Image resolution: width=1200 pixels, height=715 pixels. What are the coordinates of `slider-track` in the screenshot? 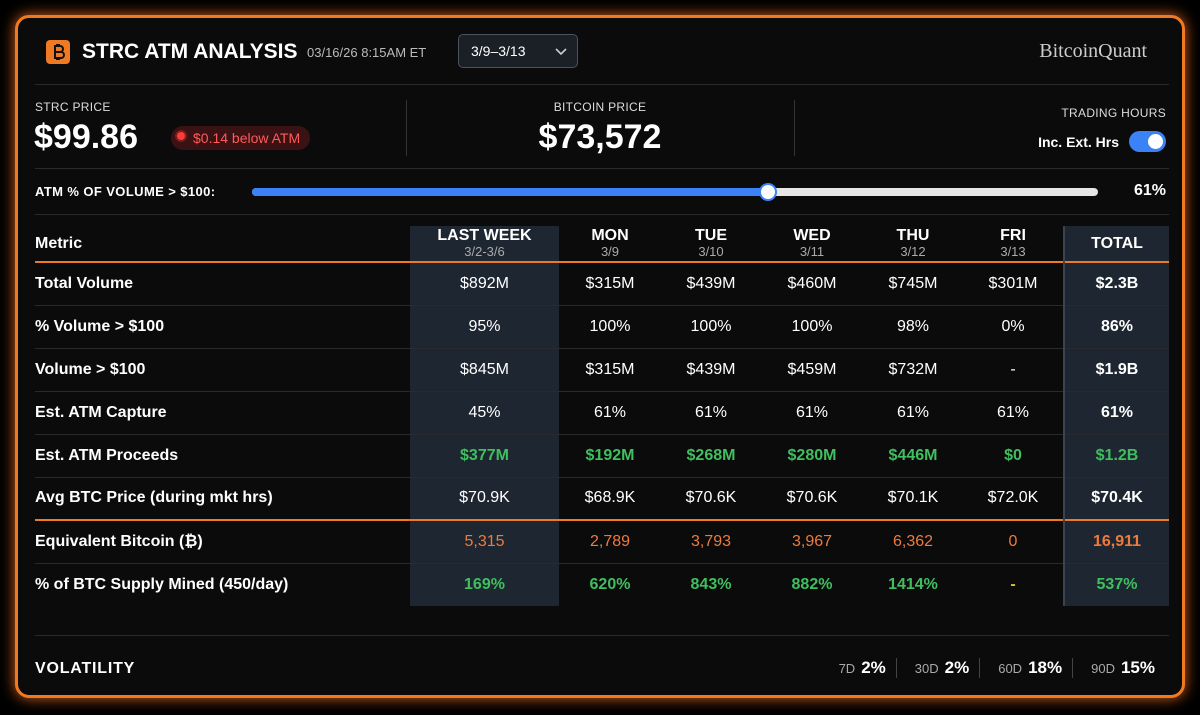 It's located at (675, 192).